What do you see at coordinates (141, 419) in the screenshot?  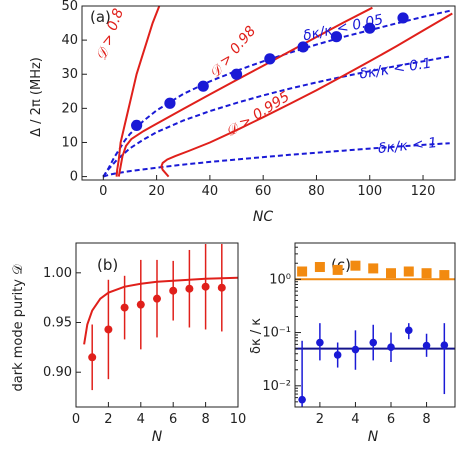 I see `panel-b-xtick-label-2: 4` at bounding box center [141, 419].